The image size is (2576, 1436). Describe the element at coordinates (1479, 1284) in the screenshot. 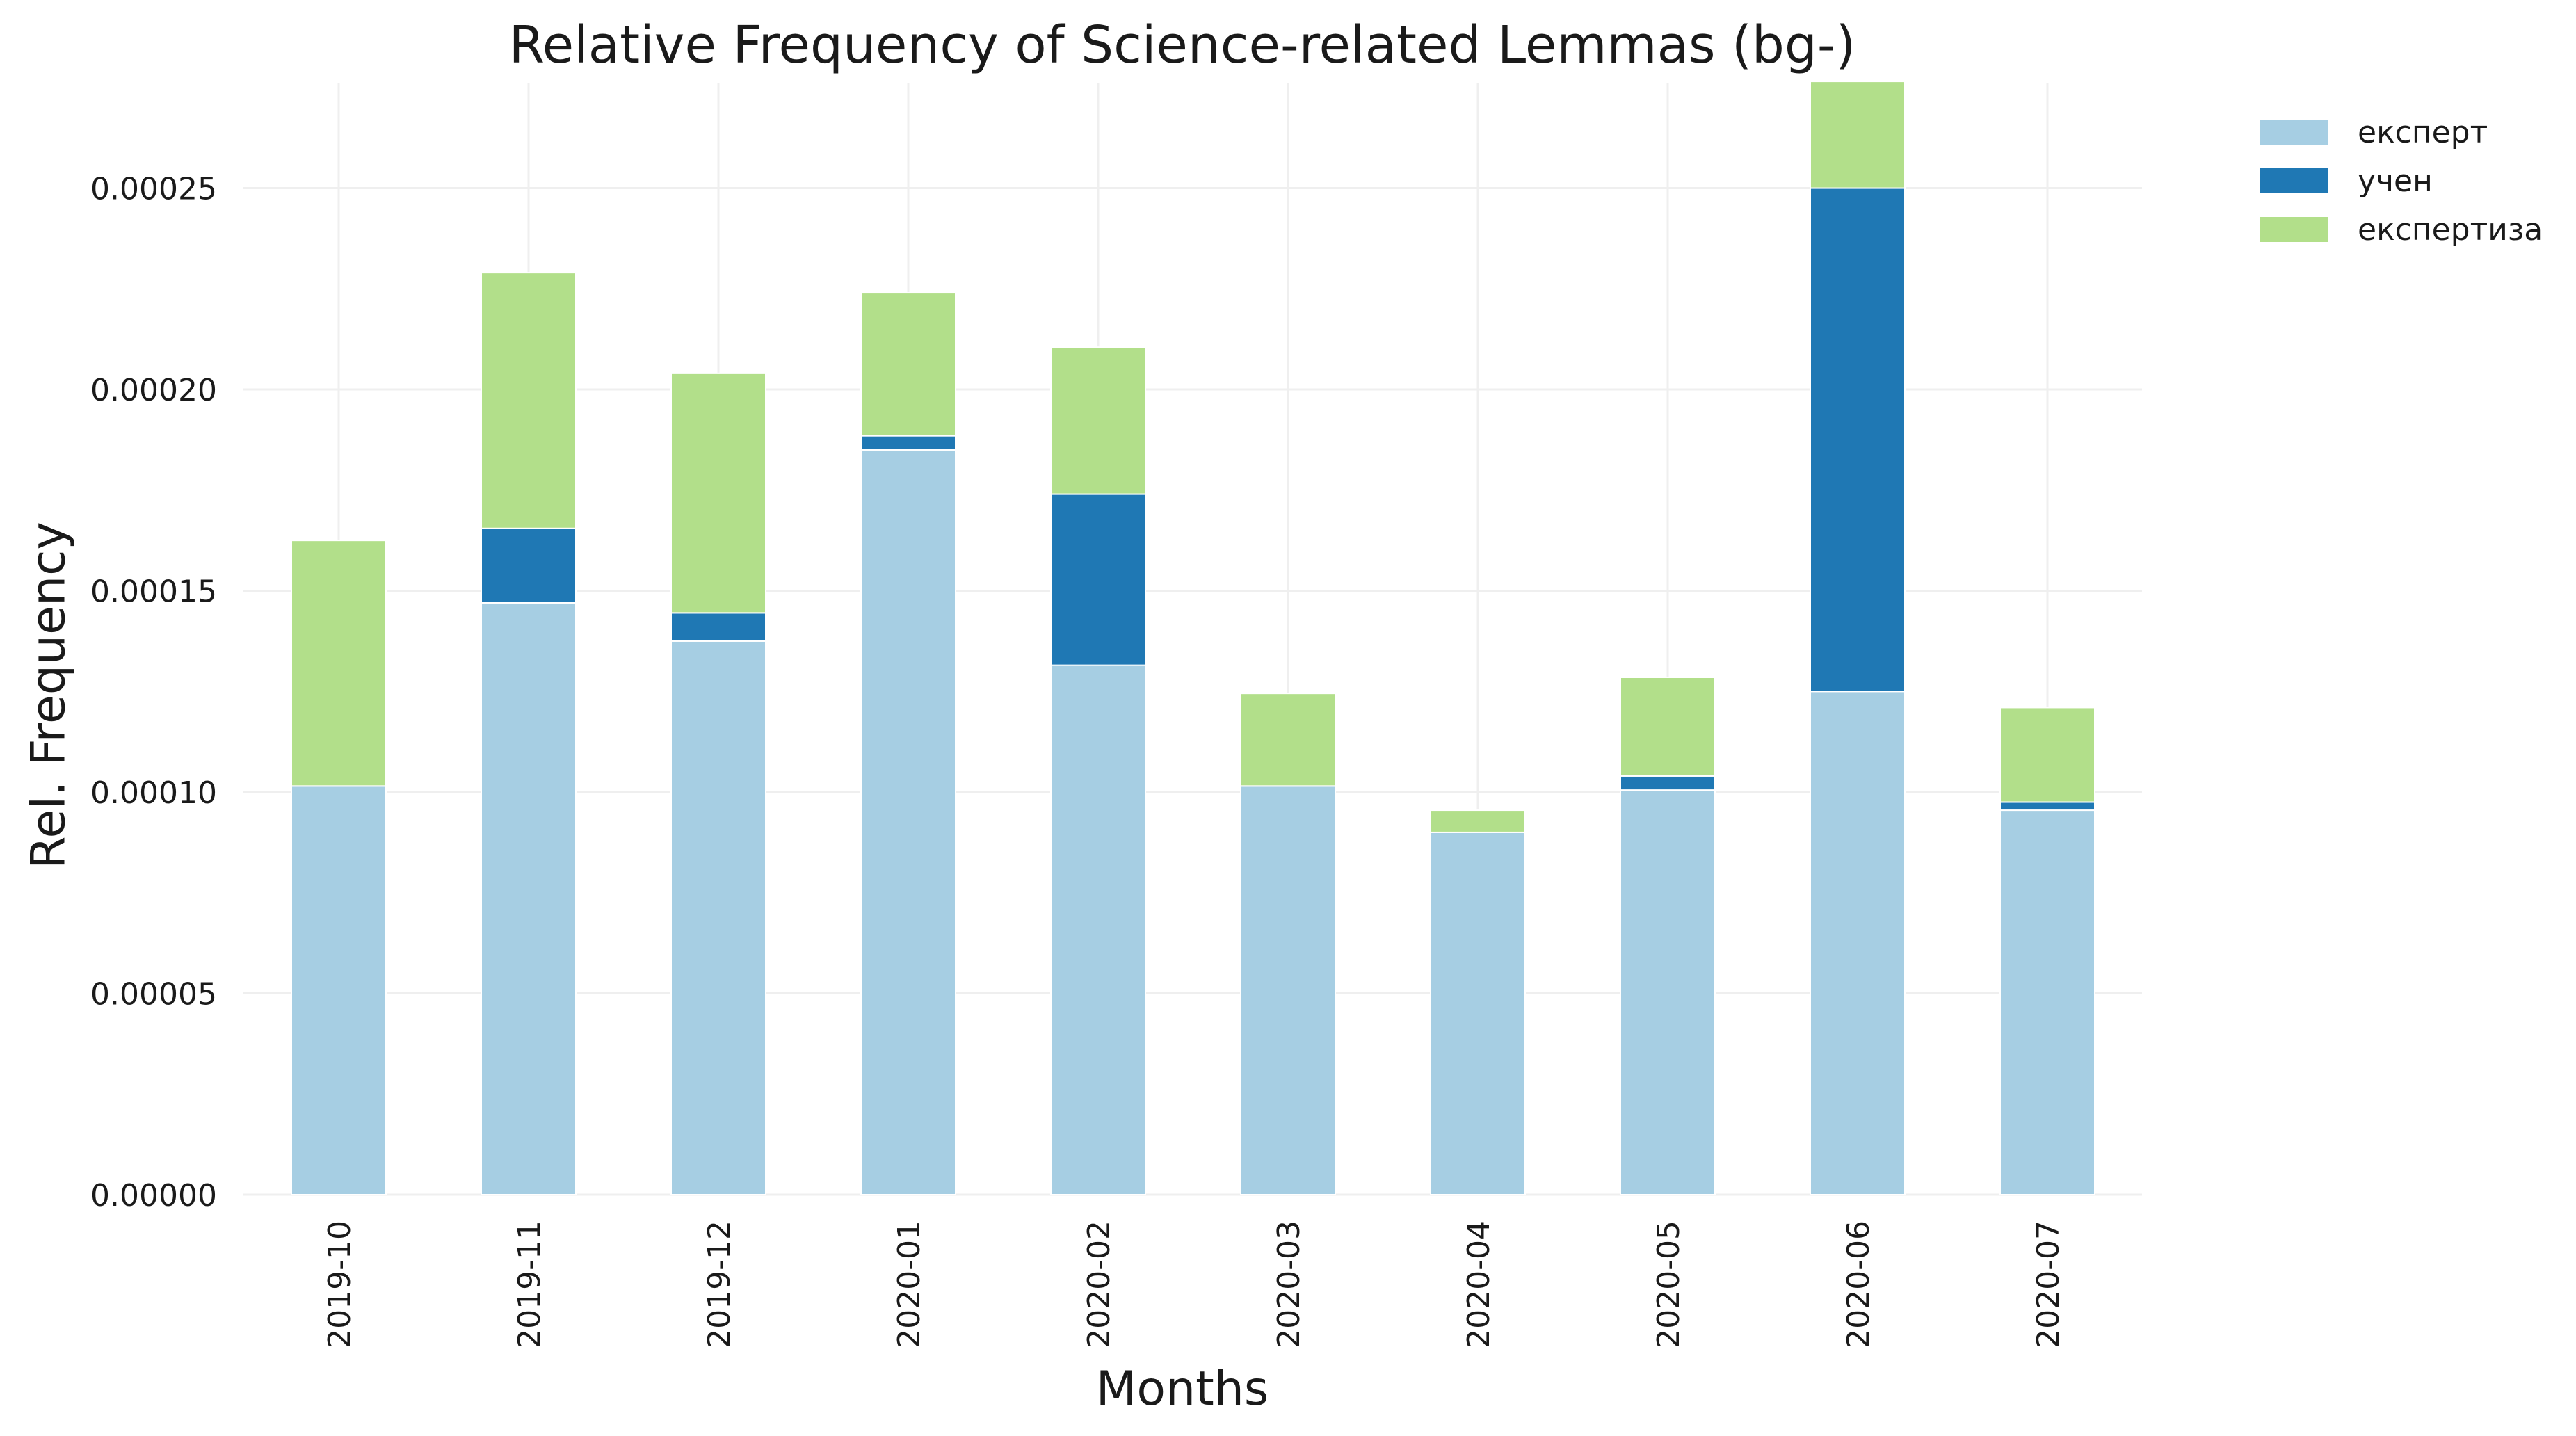

I see `x-tick-label: 2020-04` at that location.